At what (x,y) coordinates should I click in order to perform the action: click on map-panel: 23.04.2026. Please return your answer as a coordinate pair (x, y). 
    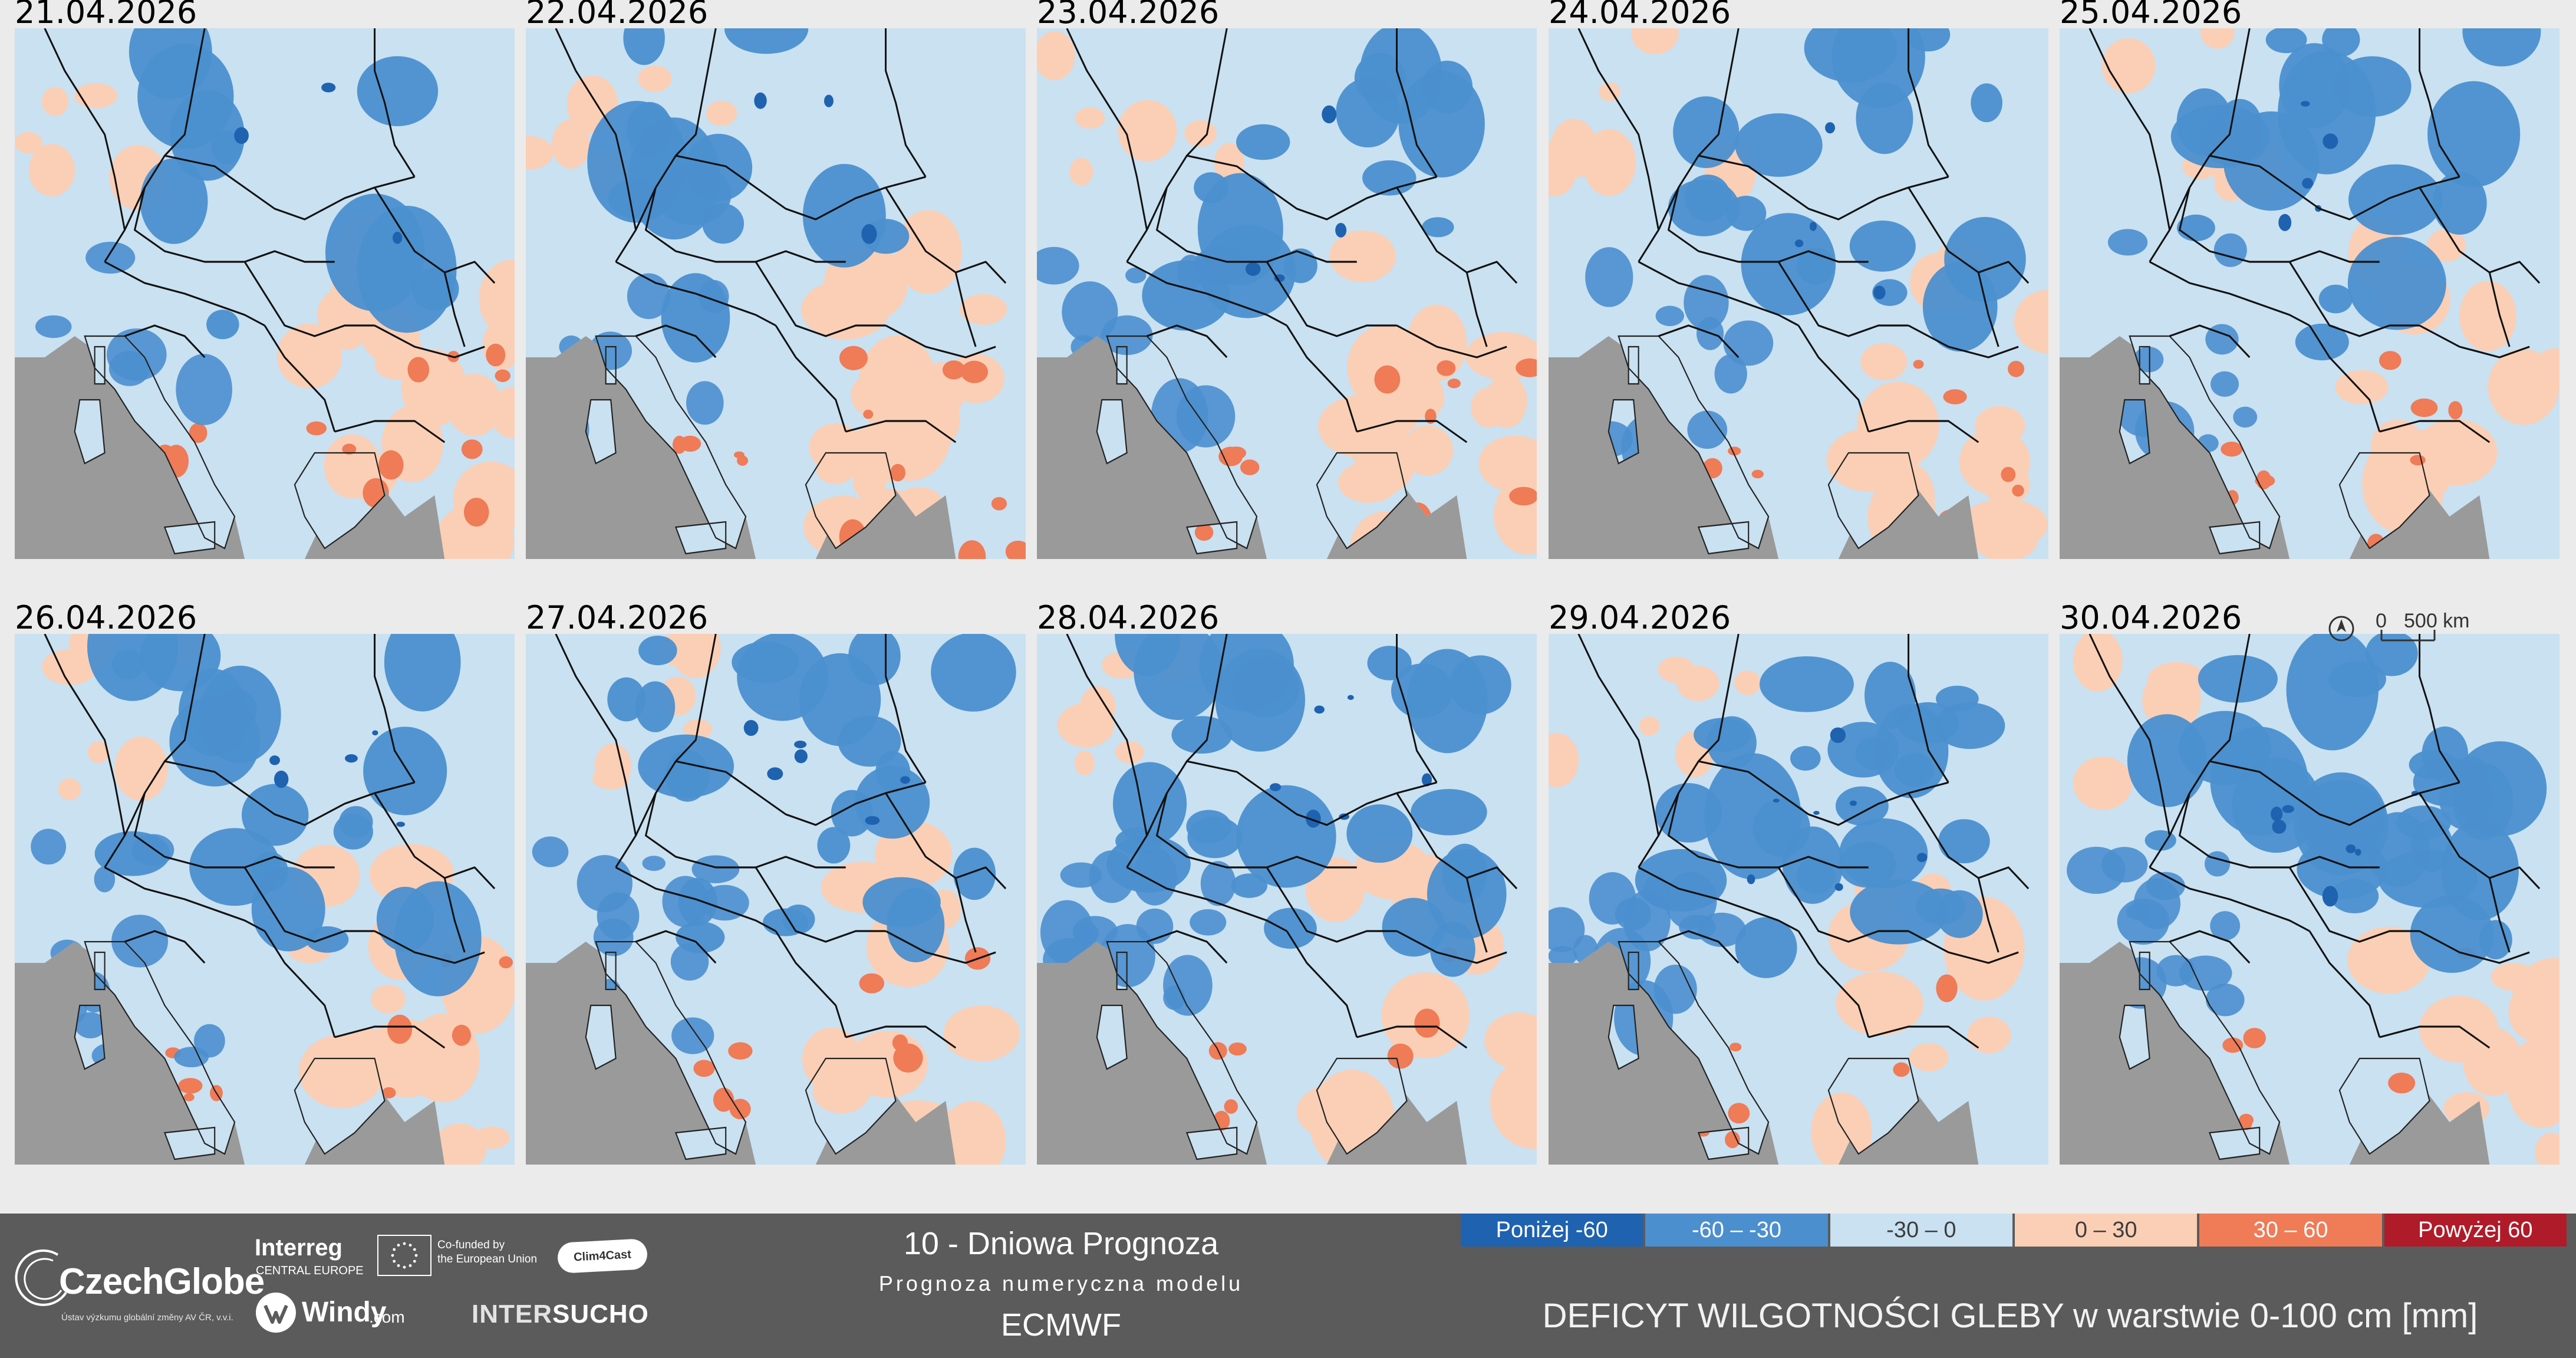
    Looking at the image, I should click on (1287, 279).